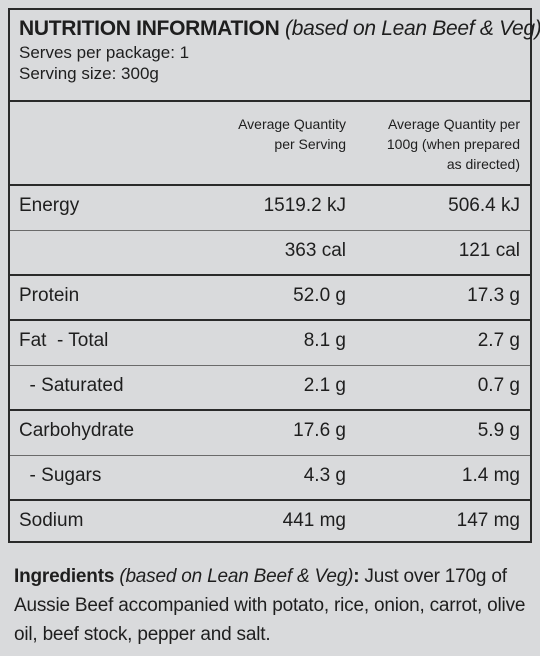 Image resolution: width=540 pixels, height=656 pixels. What do you see at coordinates (89, 73) in the screenshot?
I see `serving-size: Serving size: 300g` at bounding box center [89, 73].